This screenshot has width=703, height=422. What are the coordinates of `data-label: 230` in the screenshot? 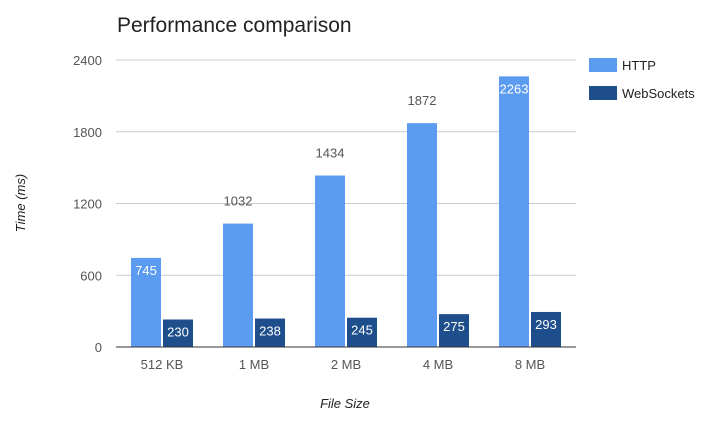 It's located at (178, 331).